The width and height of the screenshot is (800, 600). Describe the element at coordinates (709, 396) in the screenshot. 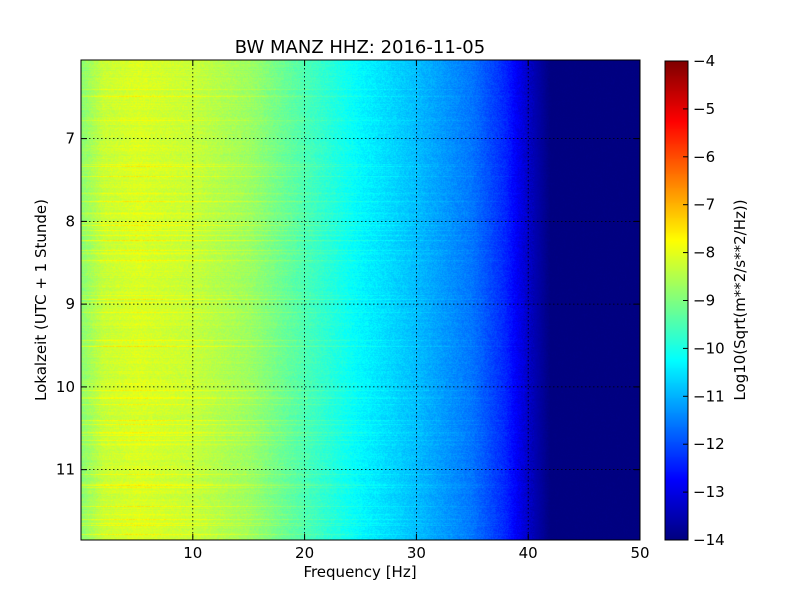

I see `colorbar-tick-label: −11` at that location.